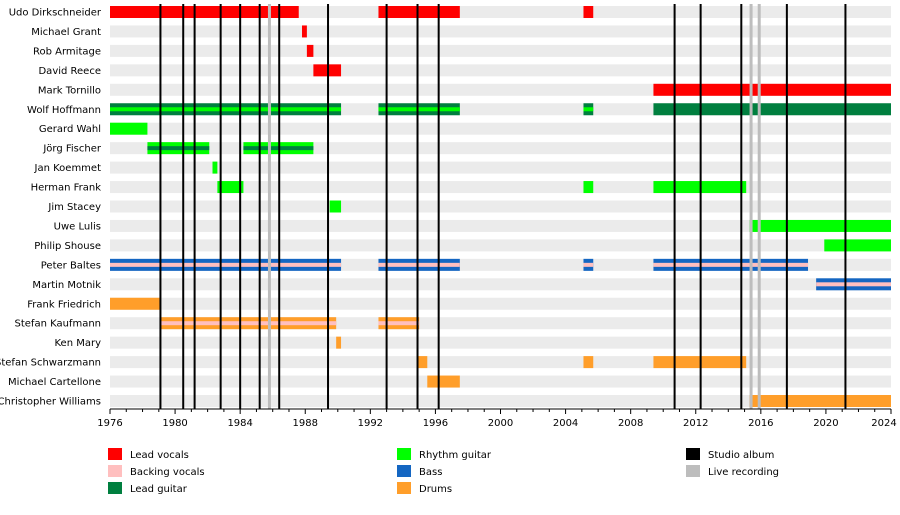 Image resolution: width=900 pixels, height=515 pixels. I want to click on x-tick-label: 1992, so click(370, 423).